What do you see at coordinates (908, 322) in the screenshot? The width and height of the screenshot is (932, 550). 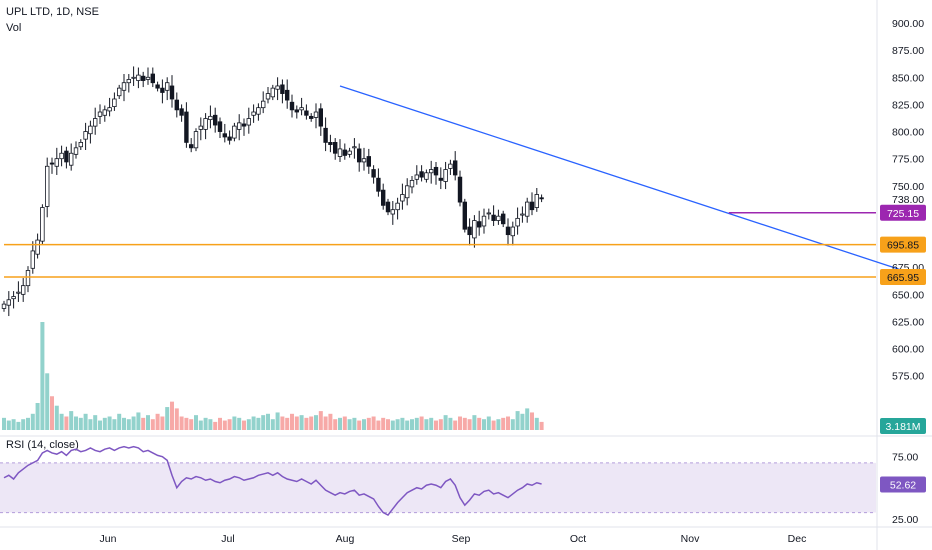 I see `price-tick-label: 625.00` at bounding box center [908, 322].